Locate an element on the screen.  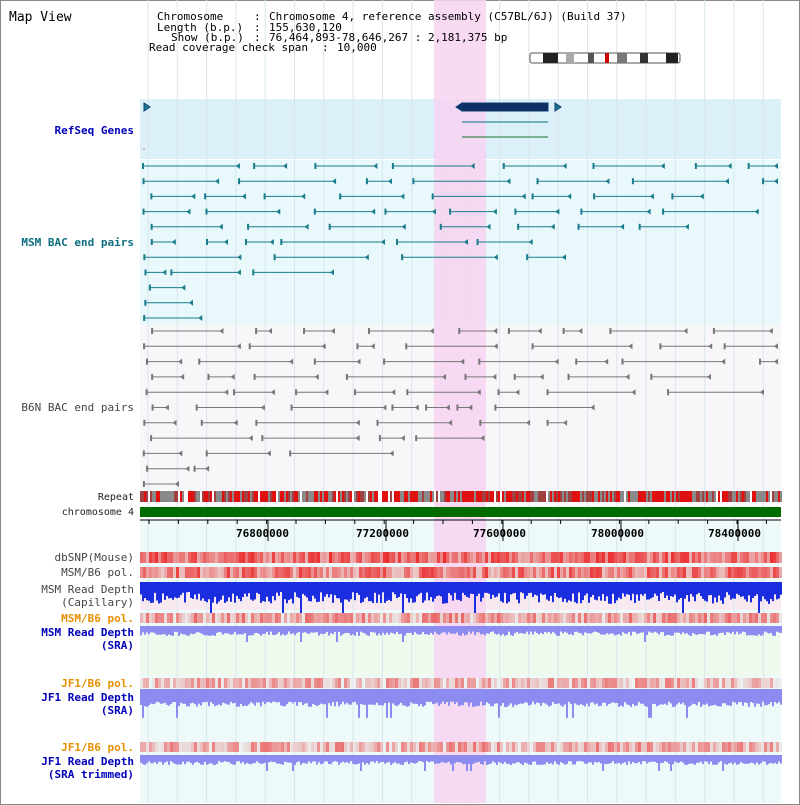
track-label-repeat: Repeat is located at coordinates (115, 497).